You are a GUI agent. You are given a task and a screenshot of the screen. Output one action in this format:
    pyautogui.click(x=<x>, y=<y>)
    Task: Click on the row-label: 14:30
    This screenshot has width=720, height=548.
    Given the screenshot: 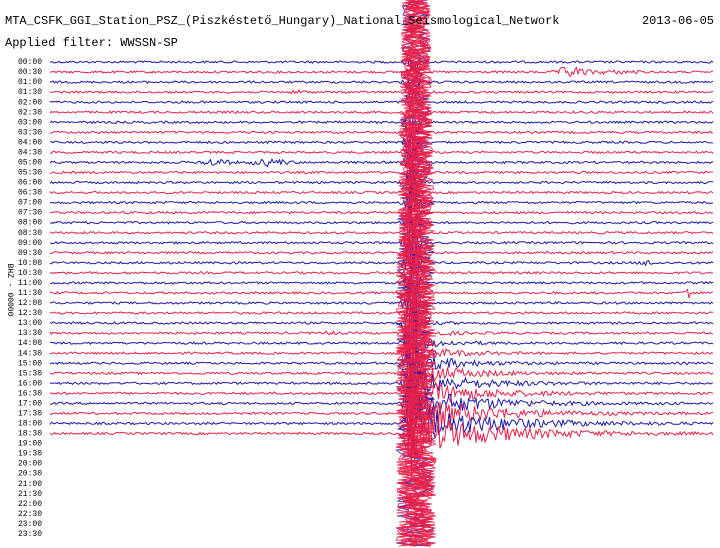 What is the action you would take?
    pyautogui.click(x=30, y=353)
    